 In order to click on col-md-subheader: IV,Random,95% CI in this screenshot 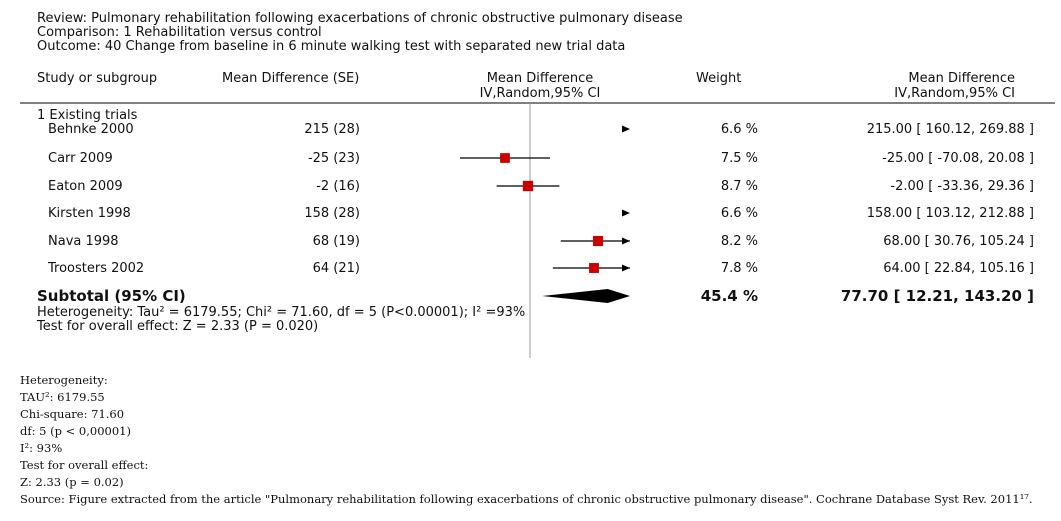, I will do `click(954, 93)`.